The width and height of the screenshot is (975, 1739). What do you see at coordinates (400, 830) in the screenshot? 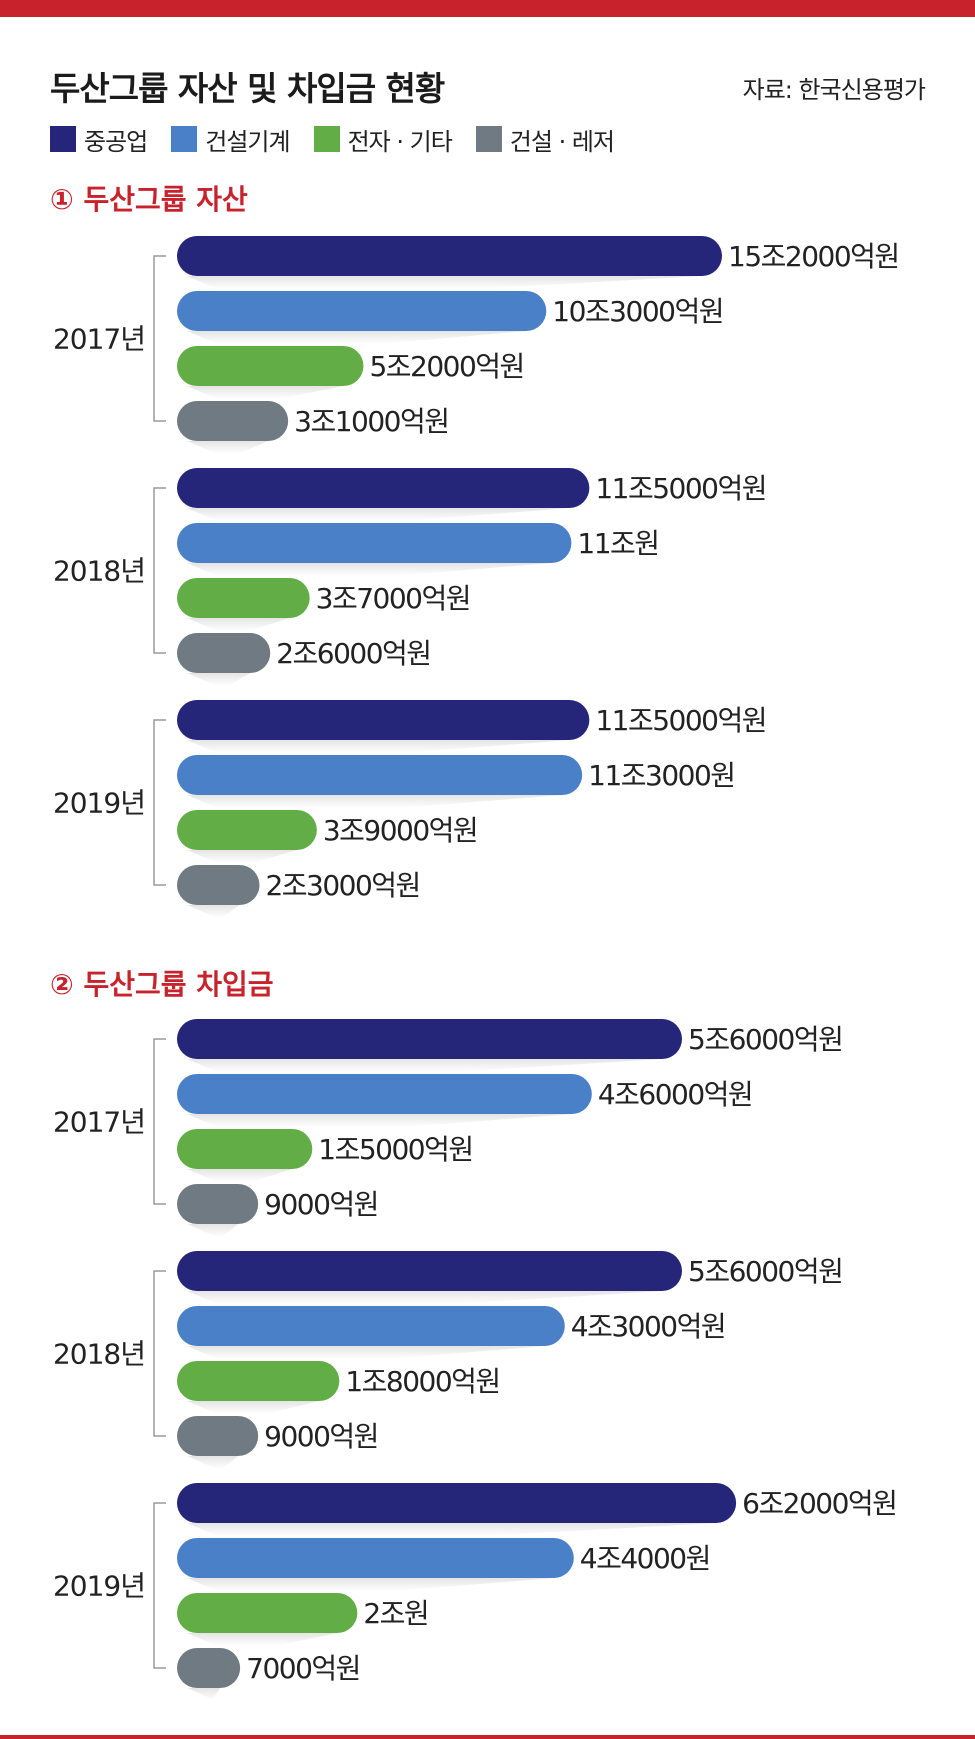
I see `data-label: 3조9000억원` at bounding box center [400, 830].